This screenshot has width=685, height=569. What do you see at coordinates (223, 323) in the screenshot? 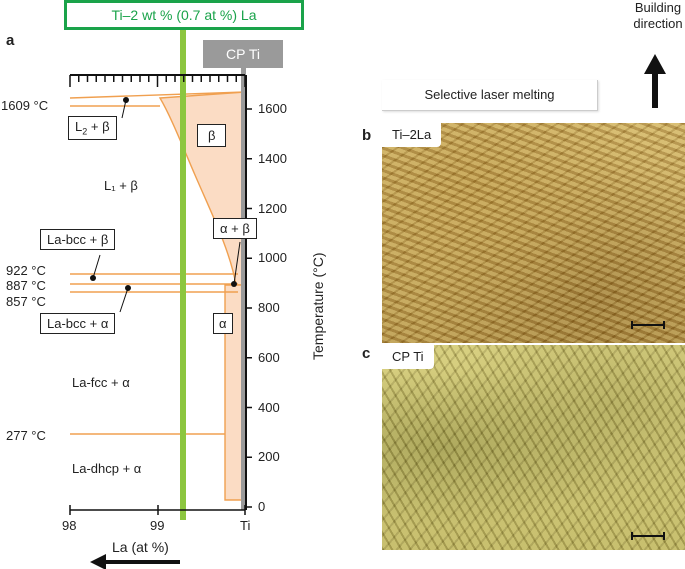
I see `label-alpha: α` at bounding box center [223, 323].